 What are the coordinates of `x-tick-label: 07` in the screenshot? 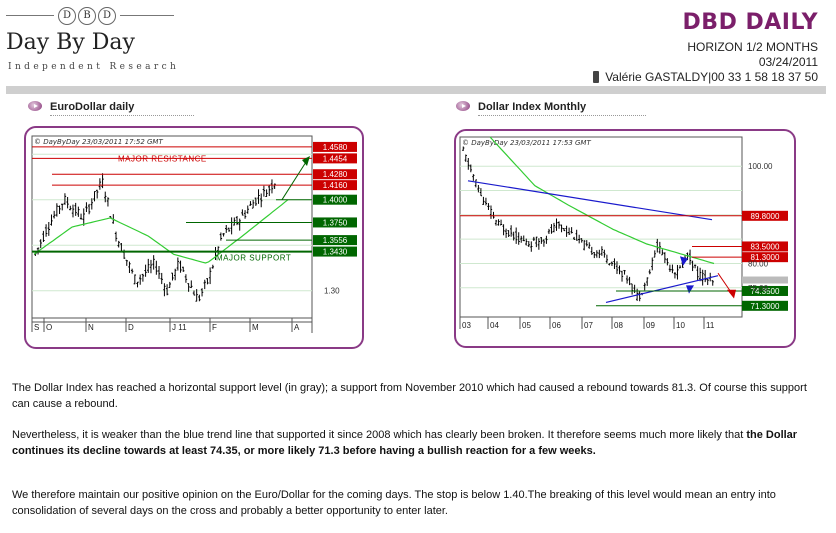 It's located at (588, 325).